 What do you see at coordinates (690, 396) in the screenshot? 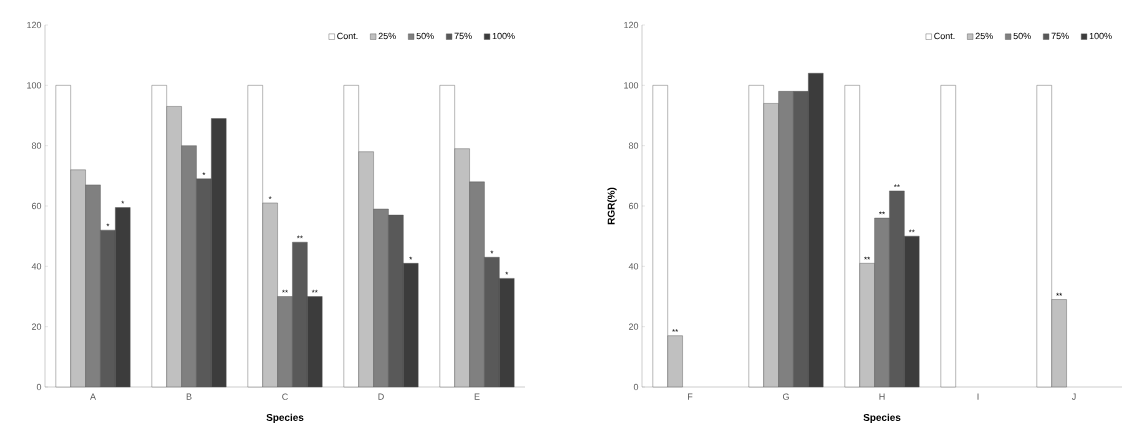
I see `x-tick-label: F` at bounding box center [690, 396].